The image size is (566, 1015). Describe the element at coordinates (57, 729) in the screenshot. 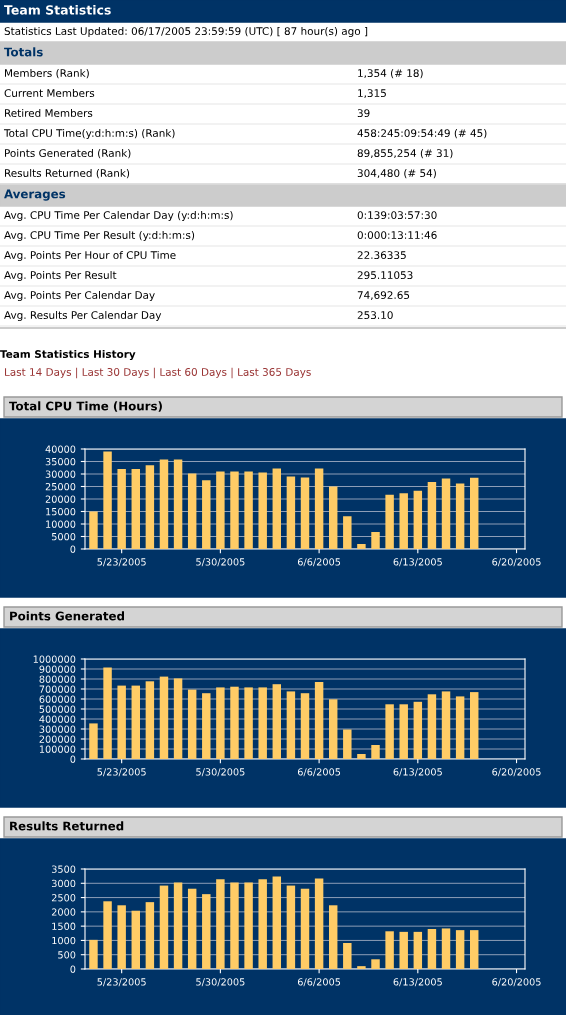

I see `y-tick-label: 300000` at that location.